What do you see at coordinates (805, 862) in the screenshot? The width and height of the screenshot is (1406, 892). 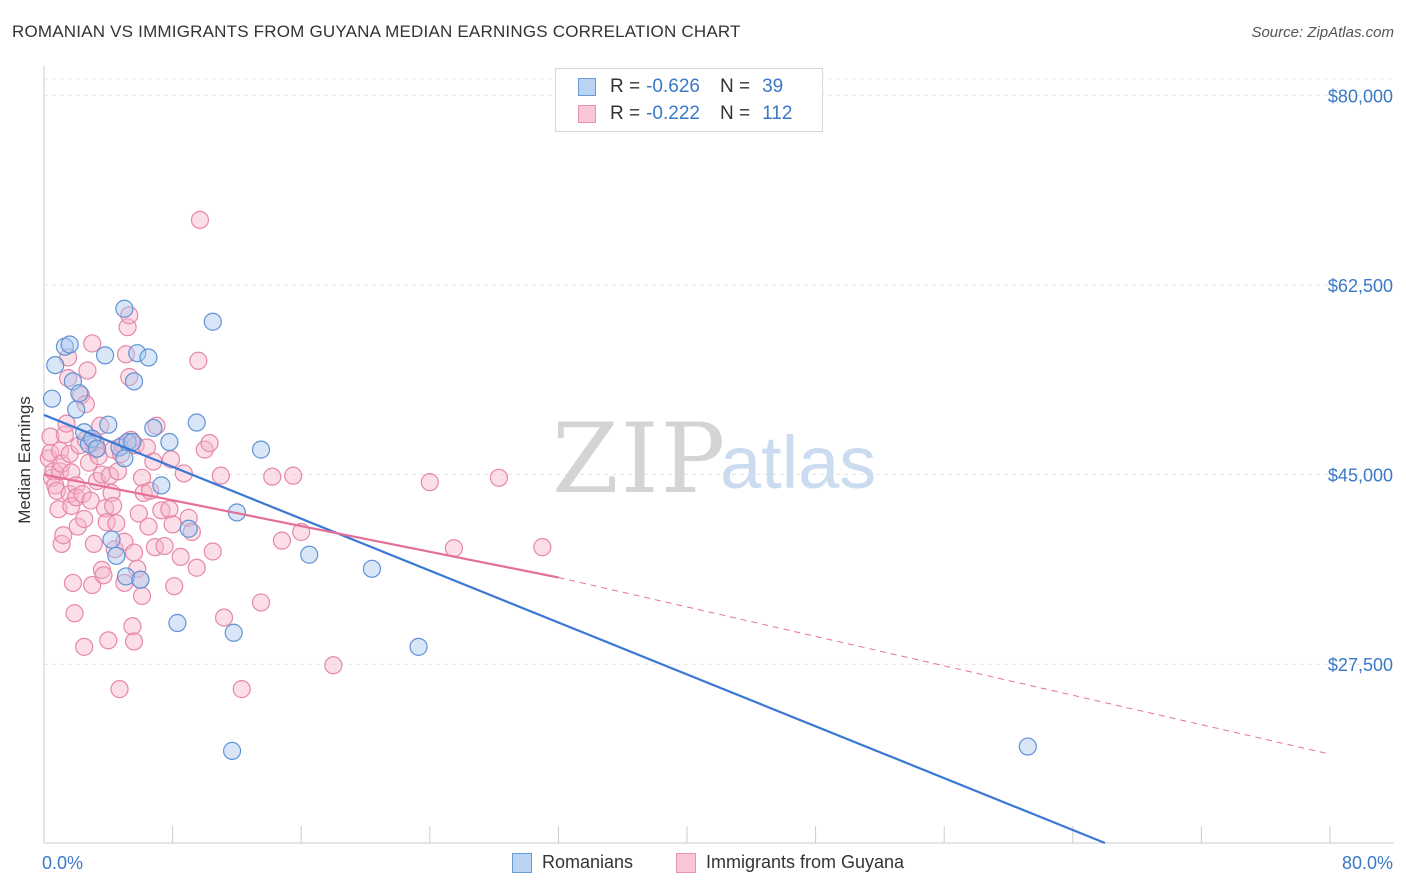 I see `legend-label-guyana: Immigrants from Guyana` at bounding box center [805, 862].